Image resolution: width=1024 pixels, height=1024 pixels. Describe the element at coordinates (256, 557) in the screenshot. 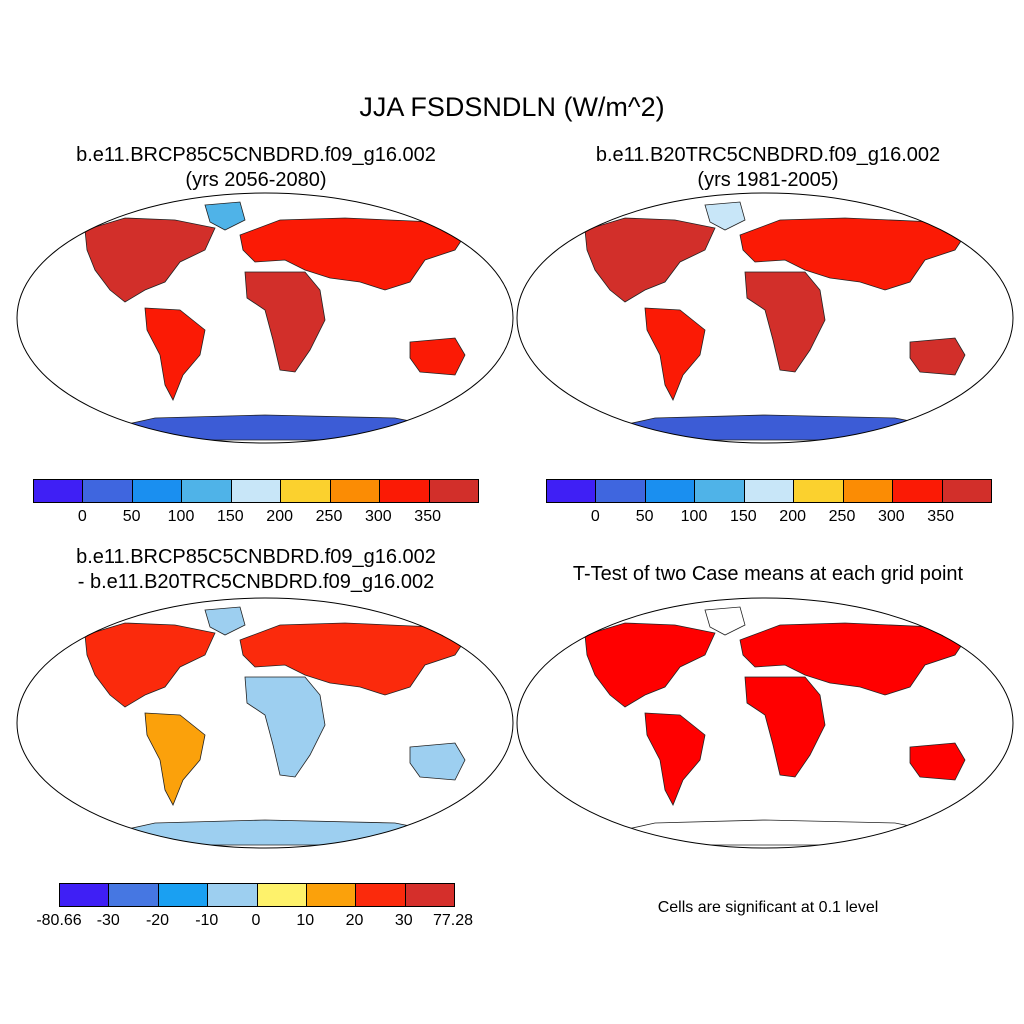

I see `panel-title-difference-line1: b.e11.BRCP85C5CNBDRD.f09_g16.002` at that location.